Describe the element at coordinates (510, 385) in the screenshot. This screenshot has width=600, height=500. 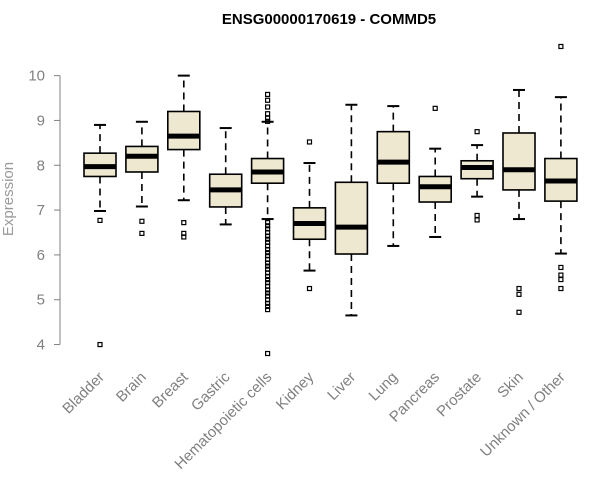
I see `x-tick-label-skin: Skin` at that location.